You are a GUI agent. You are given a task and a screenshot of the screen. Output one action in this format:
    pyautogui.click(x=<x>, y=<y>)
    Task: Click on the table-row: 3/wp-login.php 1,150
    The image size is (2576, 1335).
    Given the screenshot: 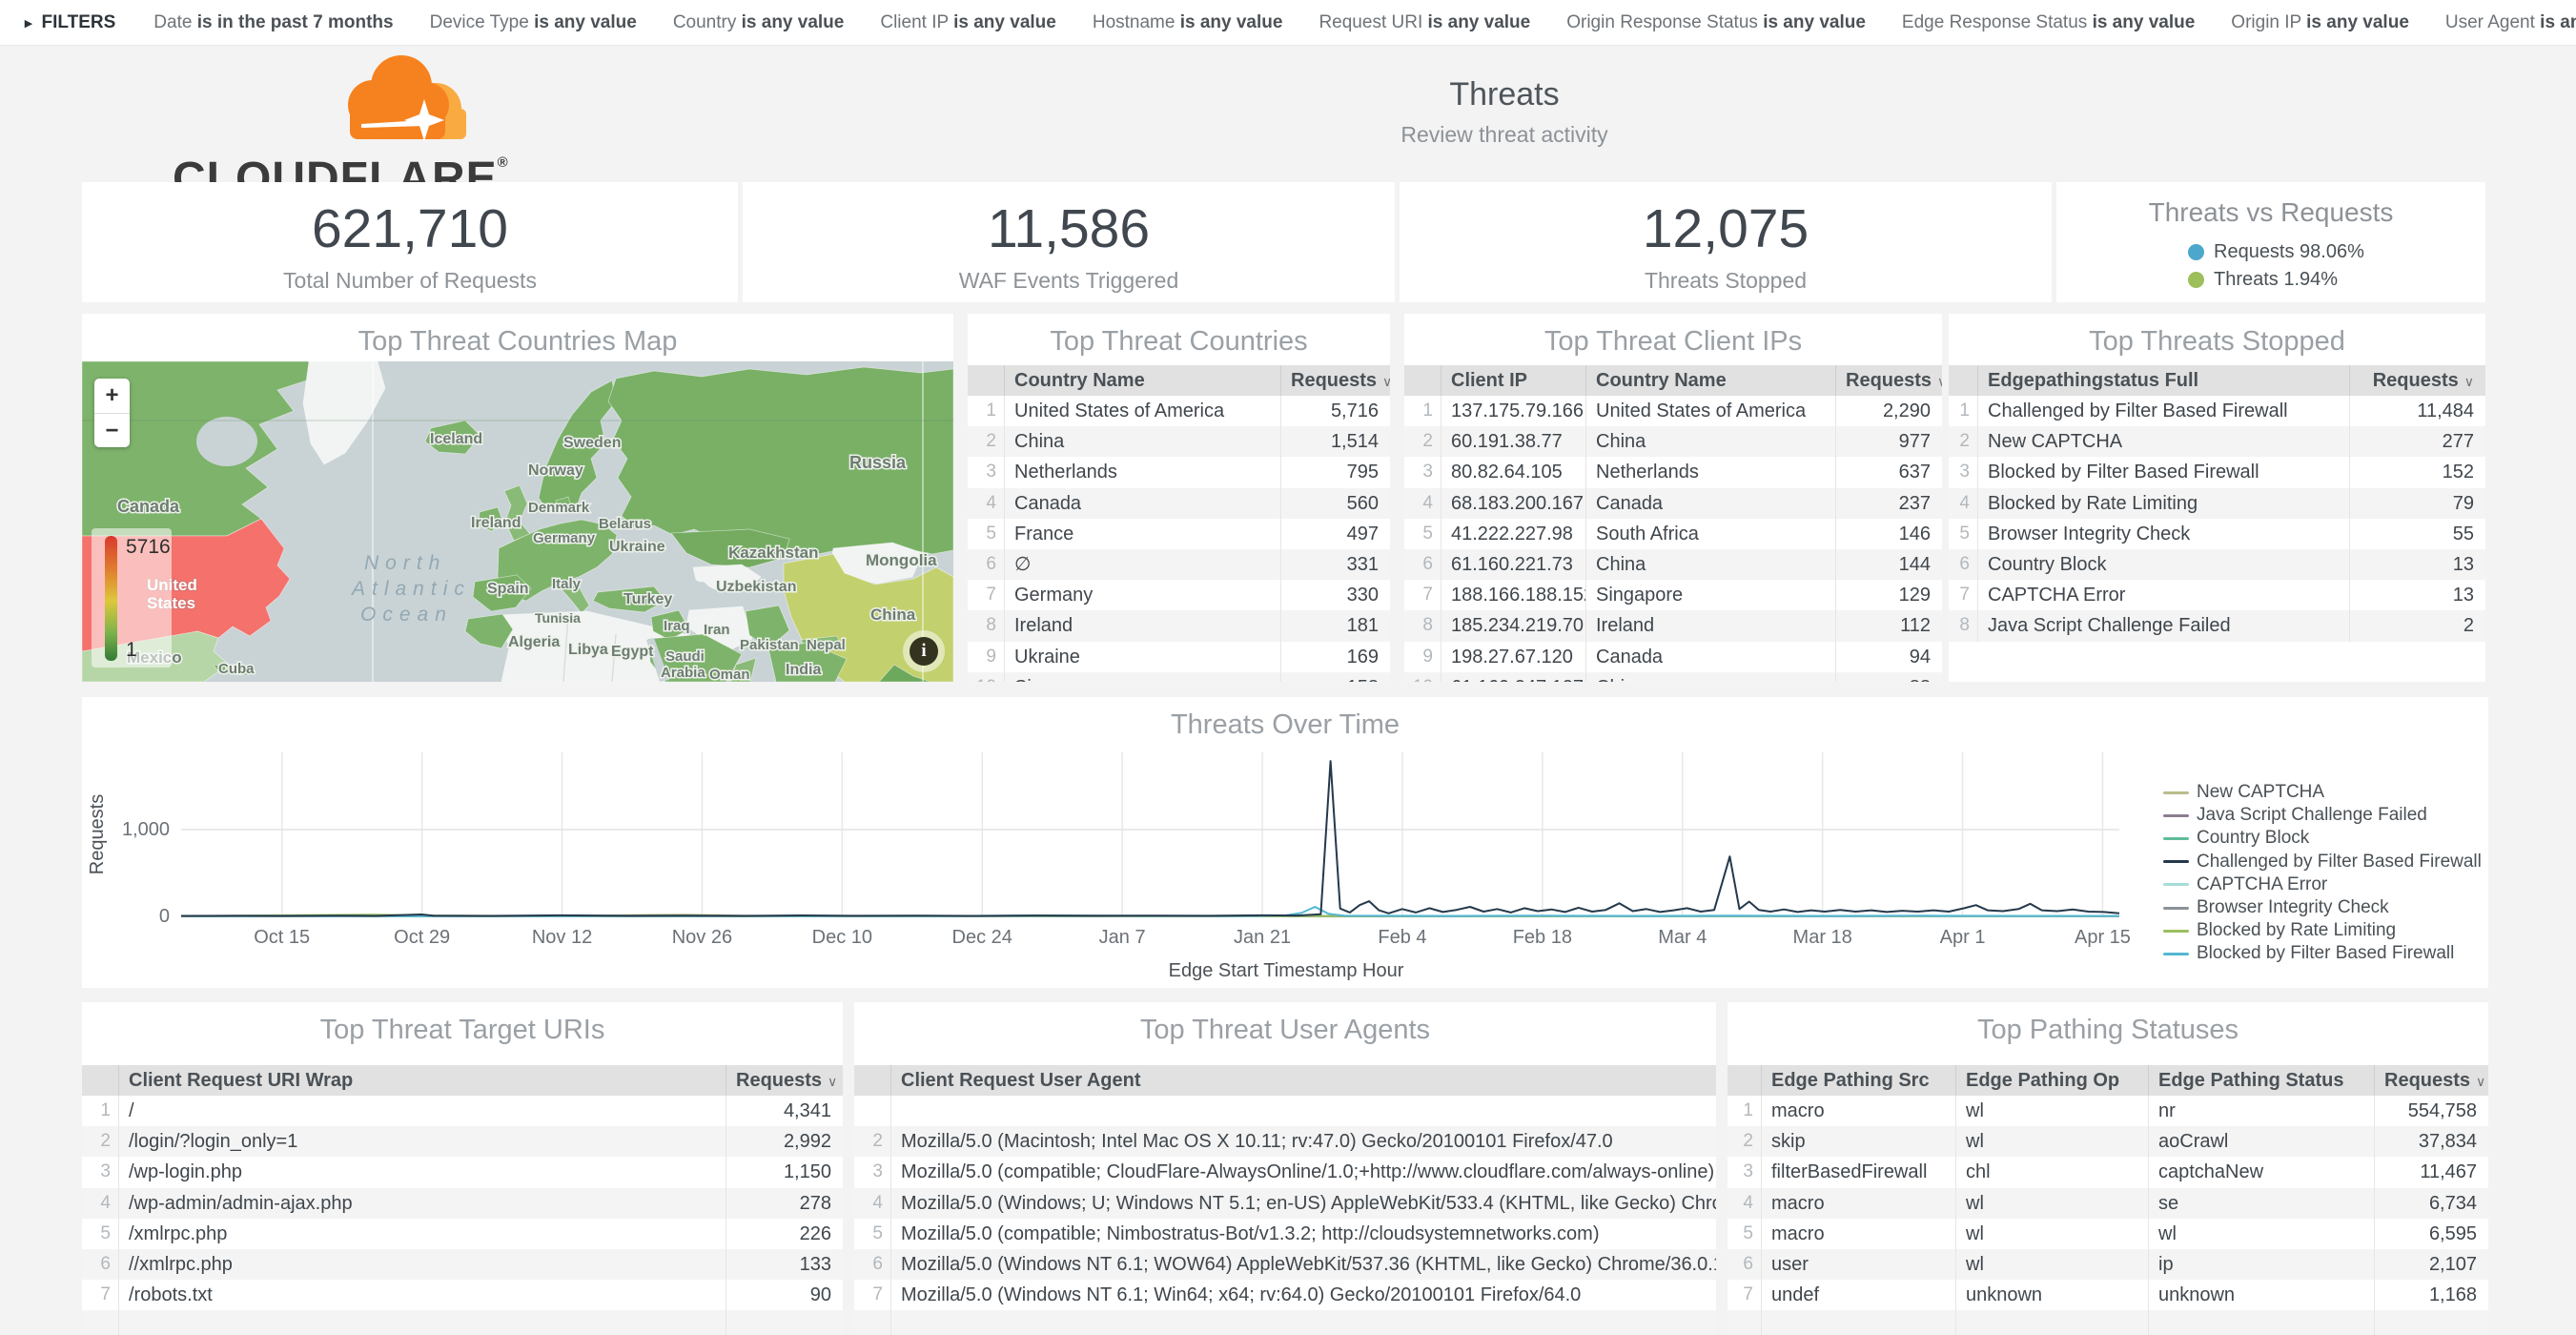 What is the action you would take?
    pyautogui.click(x=462, y=1172)
    